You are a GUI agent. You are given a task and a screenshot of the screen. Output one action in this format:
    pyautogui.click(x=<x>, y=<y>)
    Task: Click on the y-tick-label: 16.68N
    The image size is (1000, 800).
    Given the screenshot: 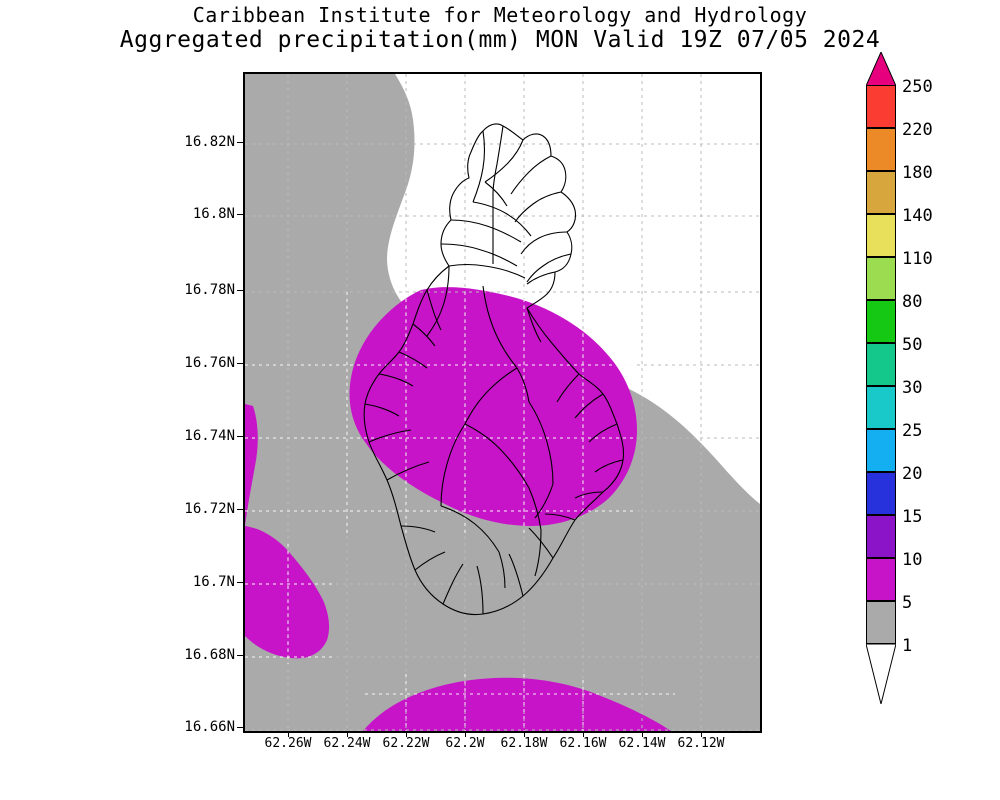 What is the action you would take?
    pyautogui.click(x=209, y=655)
    